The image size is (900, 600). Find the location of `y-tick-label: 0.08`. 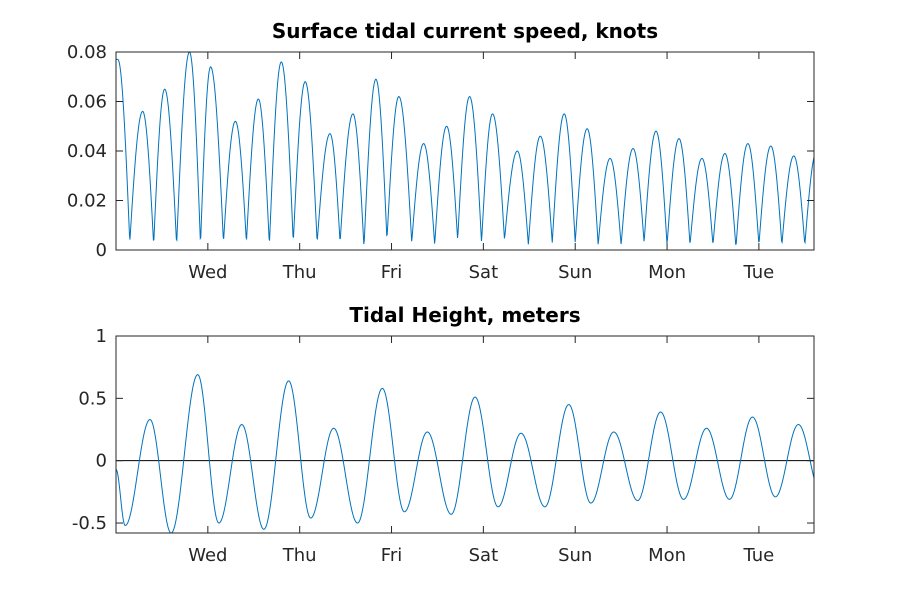

y-tick-label: 0.08 is located at coordinates (87, 52).